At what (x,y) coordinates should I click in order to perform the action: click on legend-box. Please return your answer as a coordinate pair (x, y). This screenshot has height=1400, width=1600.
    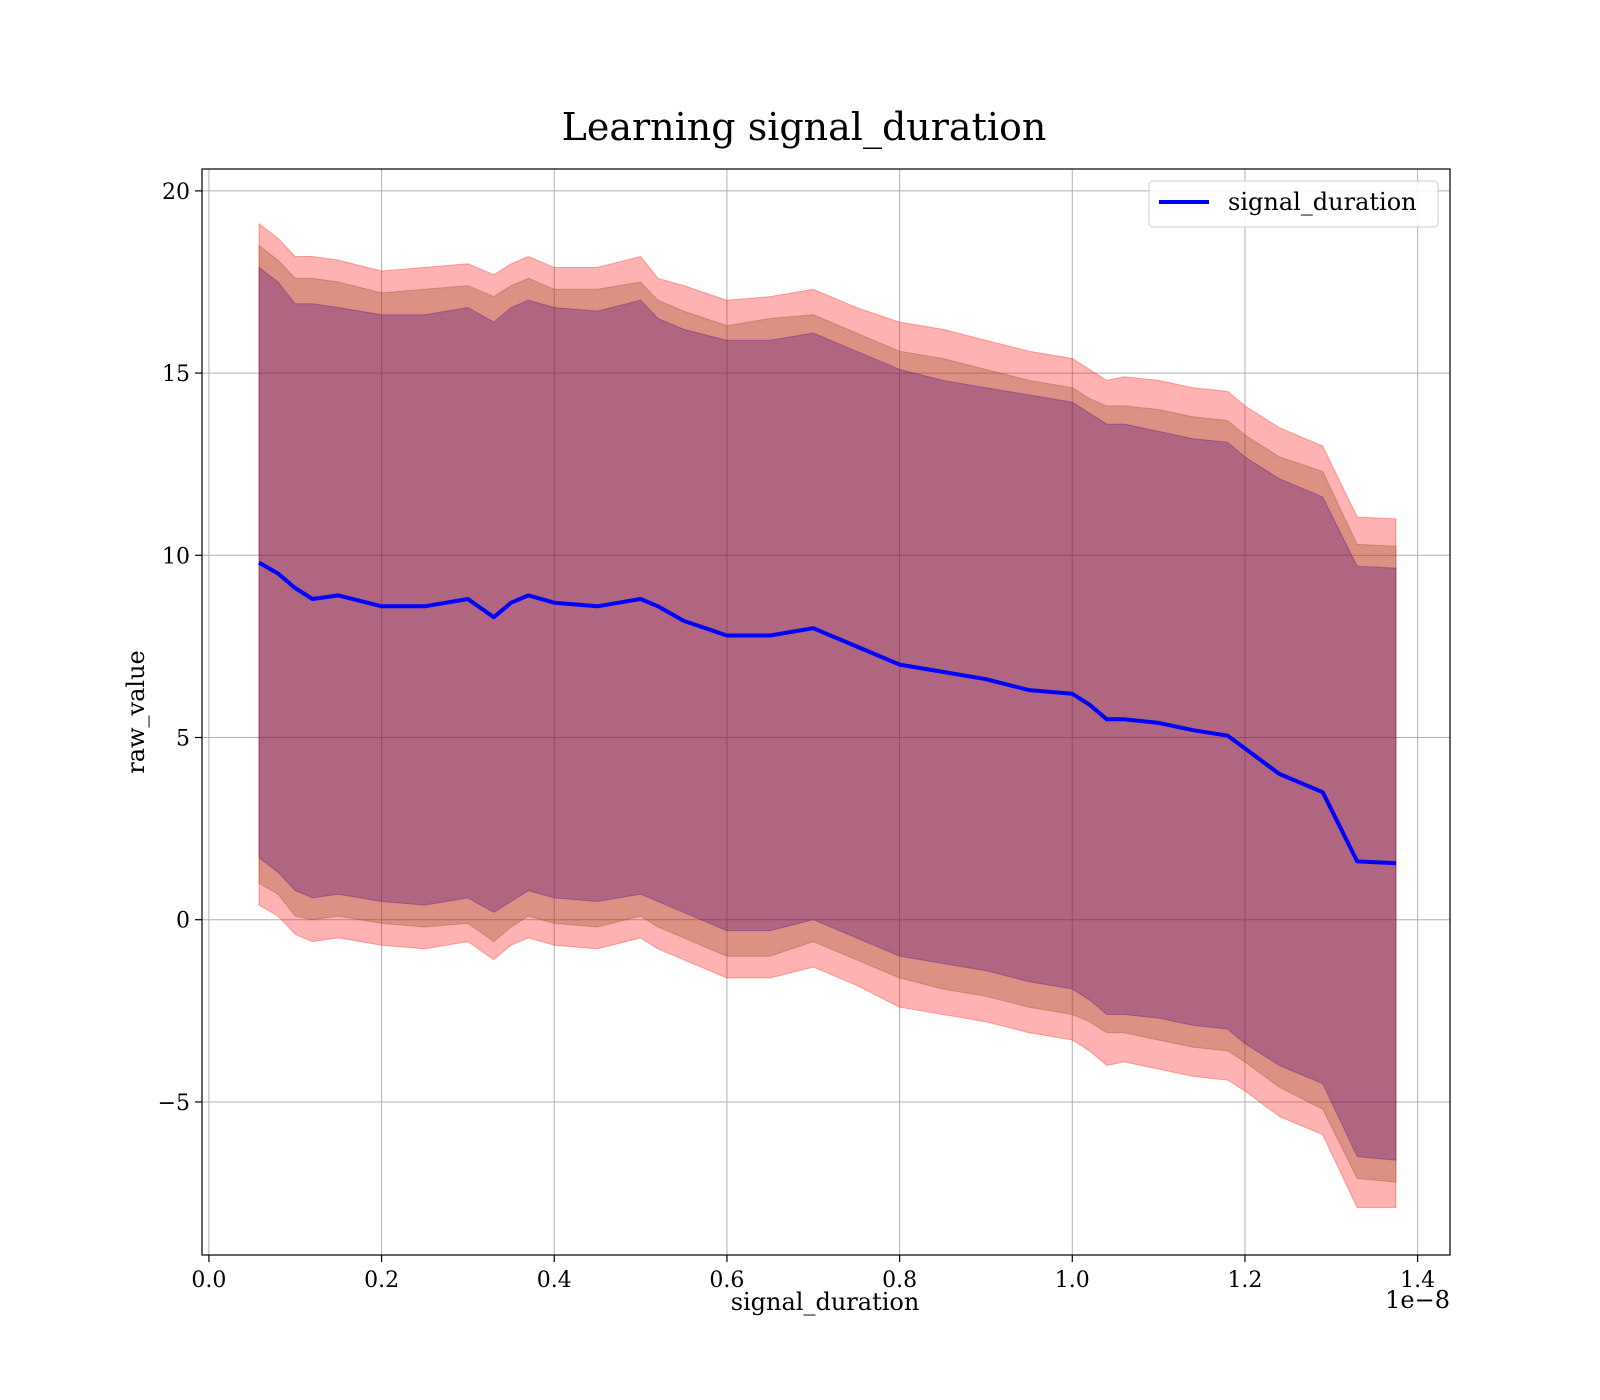
    Looking at the image, I should click on (1293, 204).